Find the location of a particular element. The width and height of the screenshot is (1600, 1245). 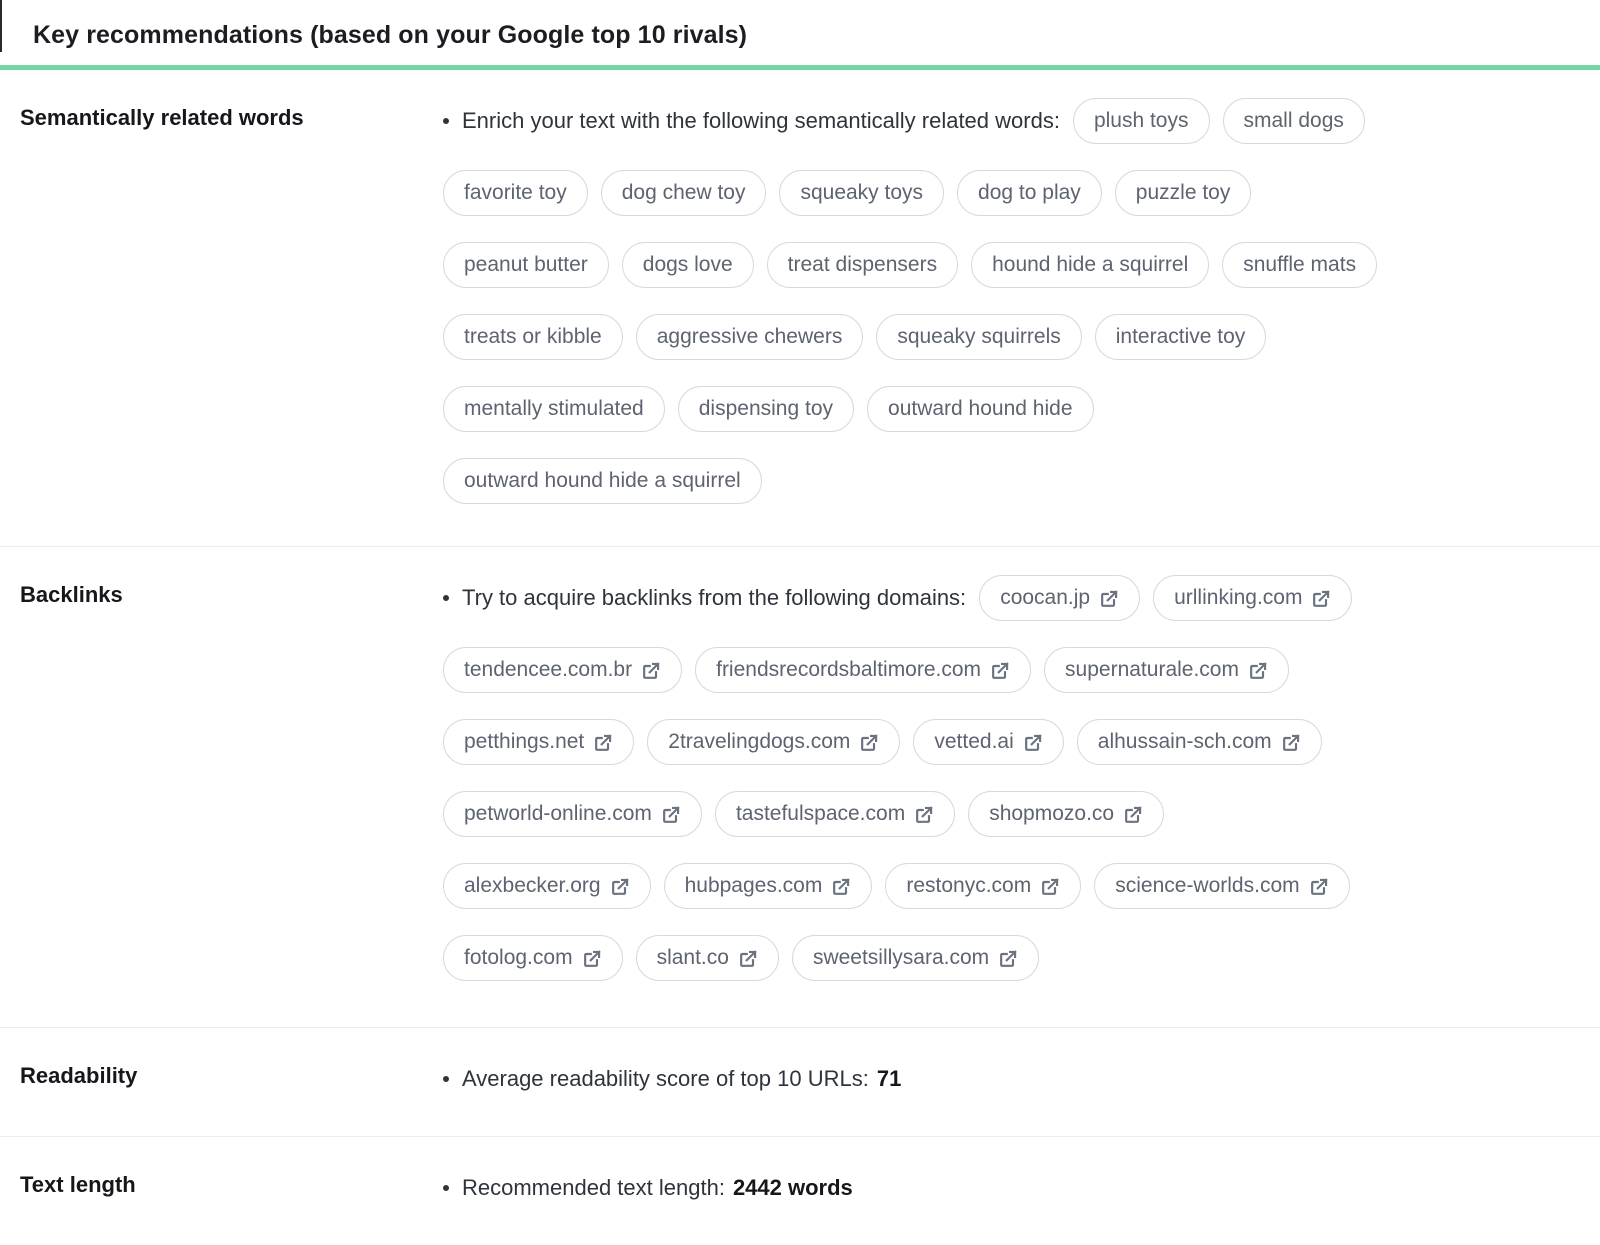

related-word-chip: dog chew toy is located at coordinates (683, 193).